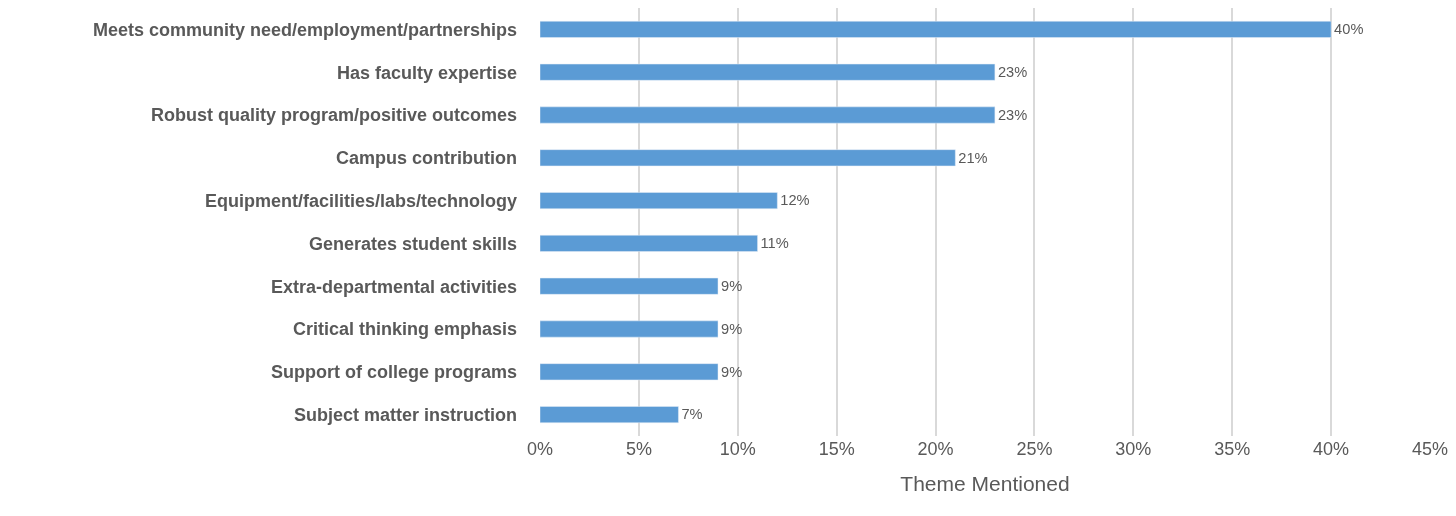 Image resolution: width=1456 pixels, height=516 pixels. I want to click on y-tick-label: Subject matter instruction, so click(405, 414).